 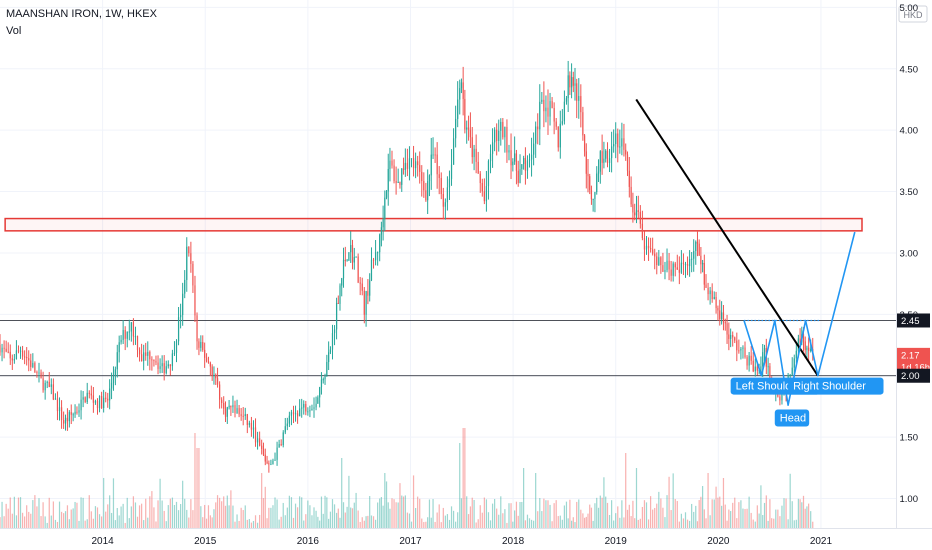 I want to click on trendline, so click(x=727, y=237).